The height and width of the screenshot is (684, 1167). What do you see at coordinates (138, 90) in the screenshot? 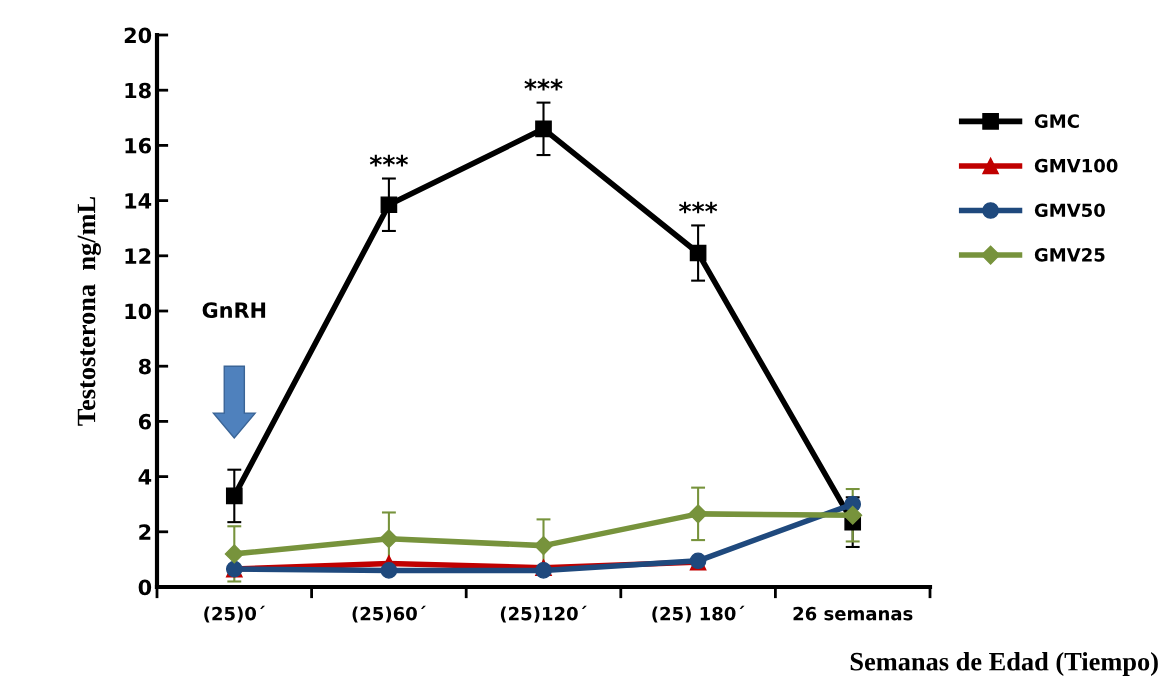
I see `y-tick-label: 18` at bounding box center [138, 90].